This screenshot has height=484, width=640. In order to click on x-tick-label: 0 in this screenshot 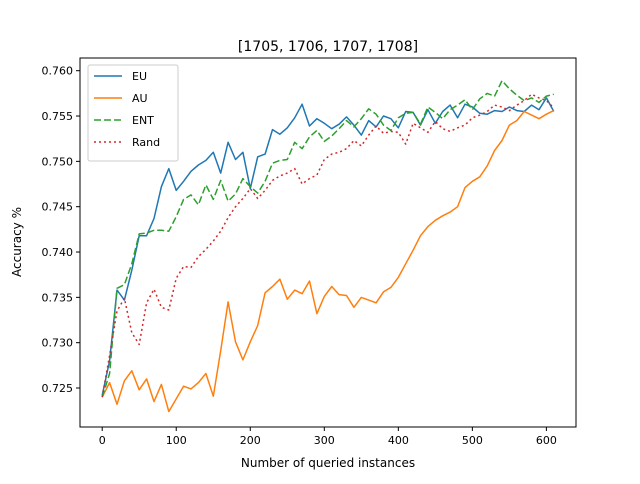, I will do `click(102, 440)`.